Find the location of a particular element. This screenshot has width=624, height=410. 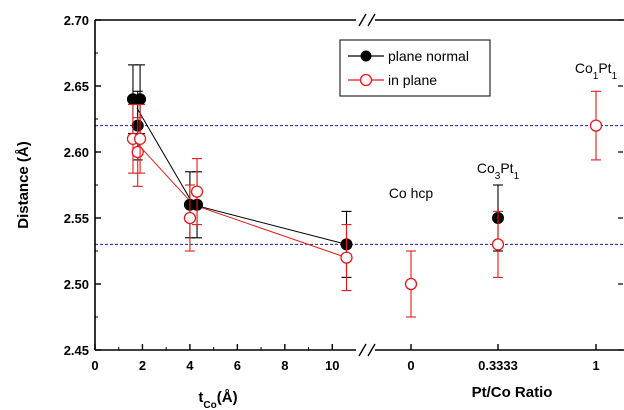

x-axis-title-left: tCo(Å) is located at coordinates (217, 399).